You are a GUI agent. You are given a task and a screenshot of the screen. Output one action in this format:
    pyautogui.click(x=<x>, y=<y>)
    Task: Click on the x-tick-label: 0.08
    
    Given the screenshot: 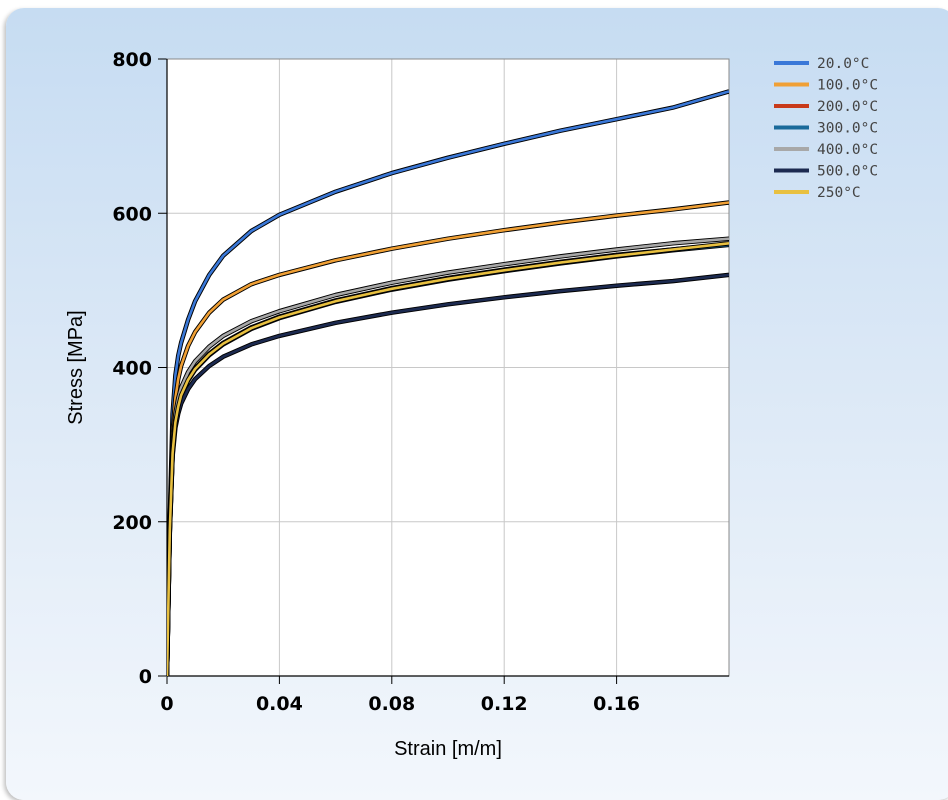 What is the action you would take?
    pyautogui.click(x=391, y=704)
    